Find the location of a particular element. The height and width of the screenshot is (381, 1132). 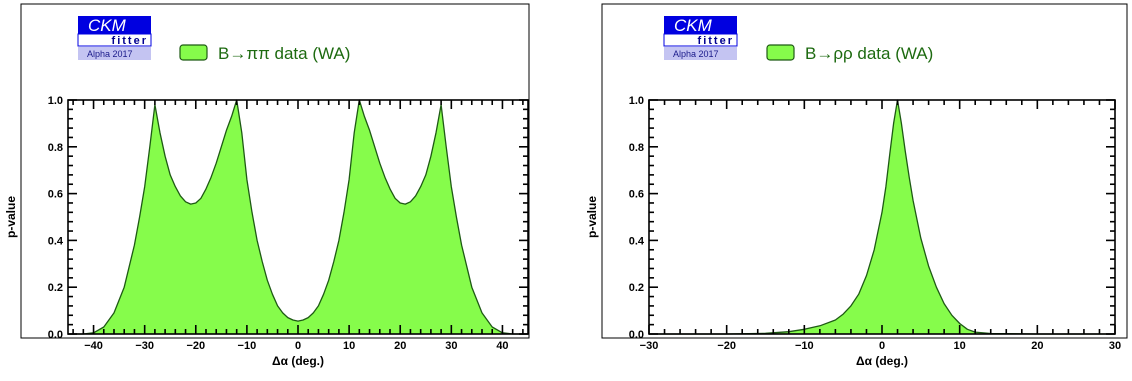

chart-1-x-tick-label: 10 is located at coordinates (349, 346).